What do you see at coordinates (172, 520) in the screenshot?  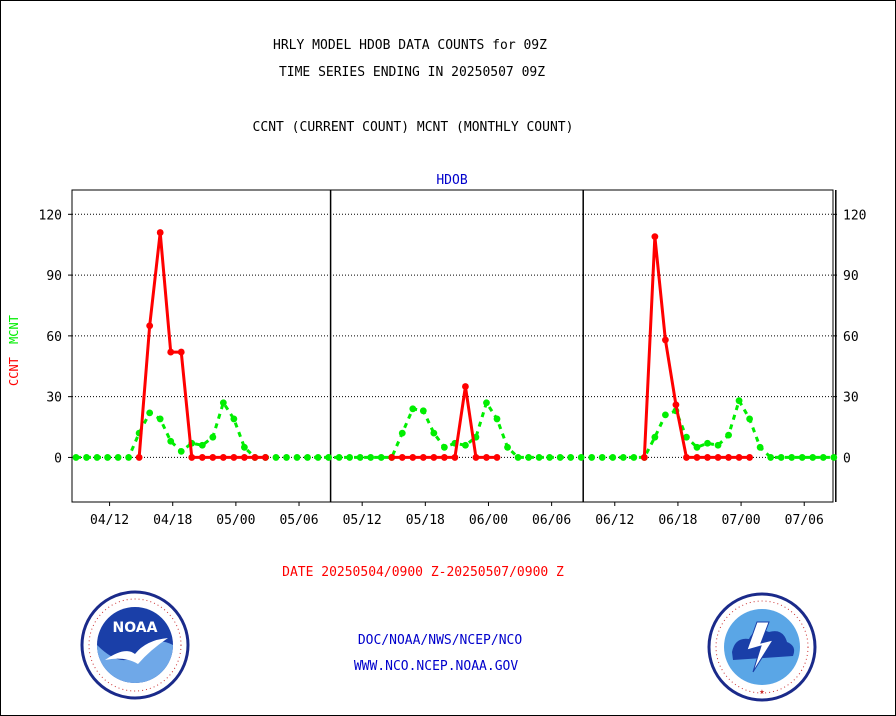 I see `x-tick-label: 04/18` at bounding box center [172, 520].